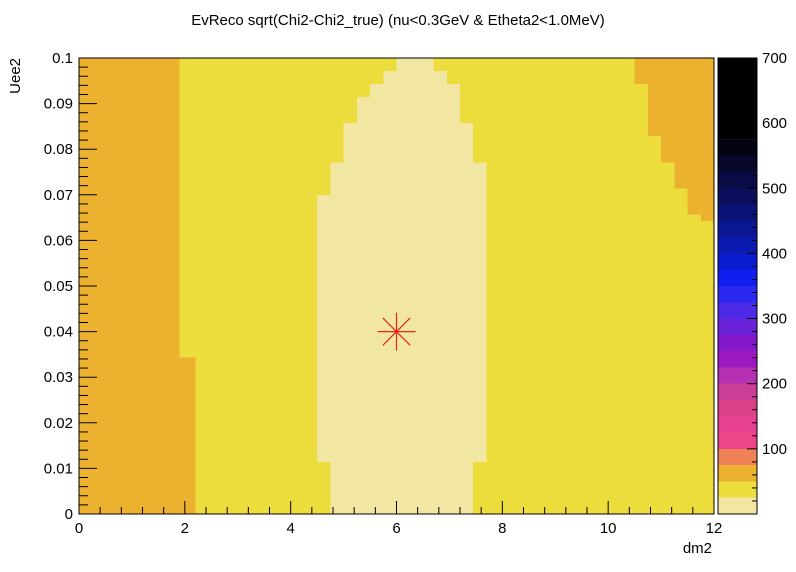 The height and width of the screenshot is (572, 796). Describe the element at coordinates (58, 240) in the screenshot. I see `y-tick-label: 0.06` at that location.